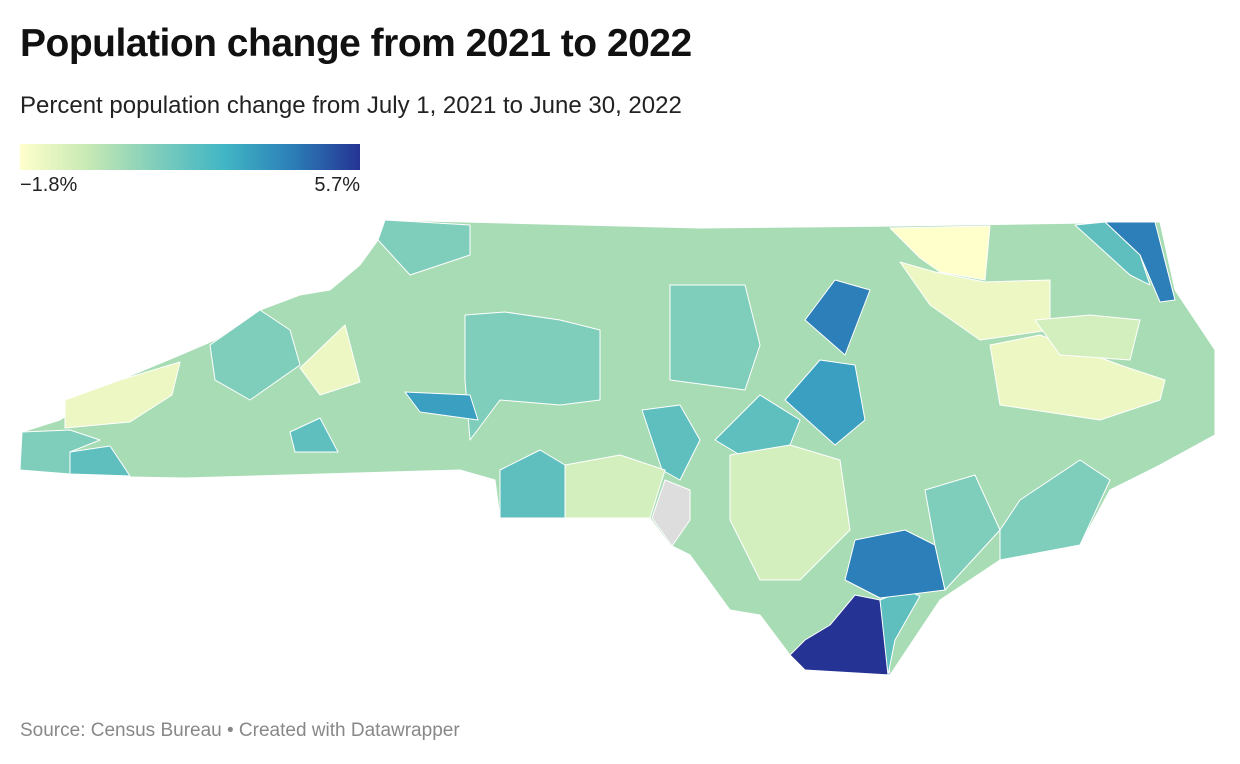  What do you see at coordinates (60, 452) in the screenshot?
I see `county-region-southwest-teal` at bounding box center [60, 452].